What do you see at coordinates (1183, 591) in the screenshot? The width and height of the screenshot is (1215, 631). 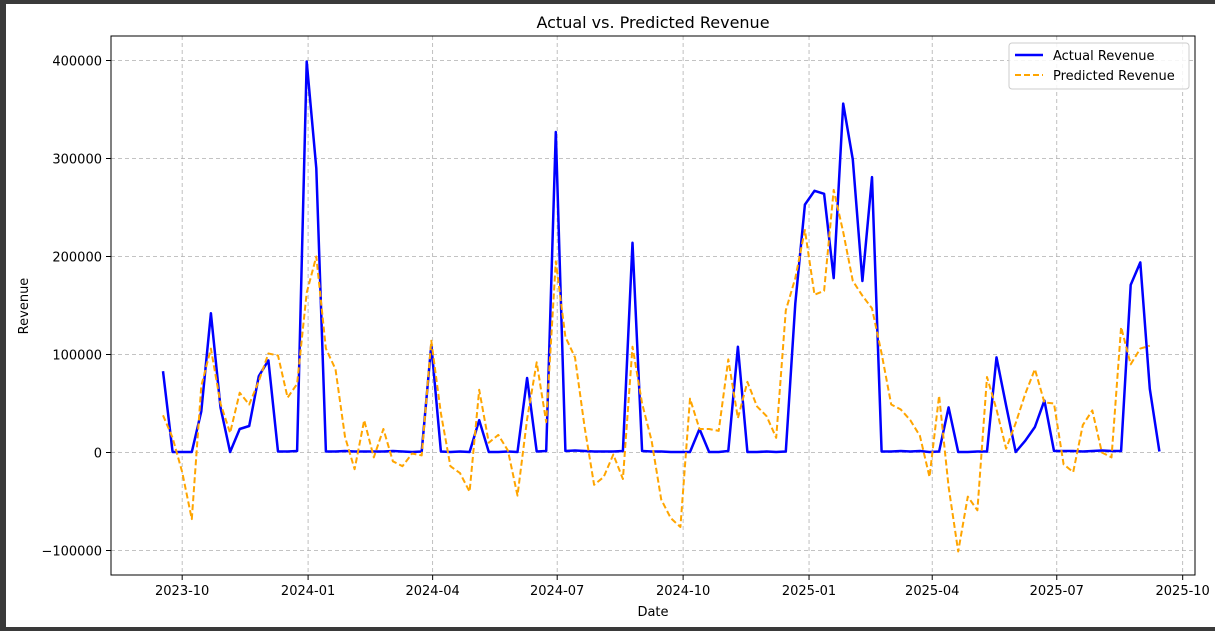 I see `x-tick-label: 2025-10` at bounding box center [1183, 591].